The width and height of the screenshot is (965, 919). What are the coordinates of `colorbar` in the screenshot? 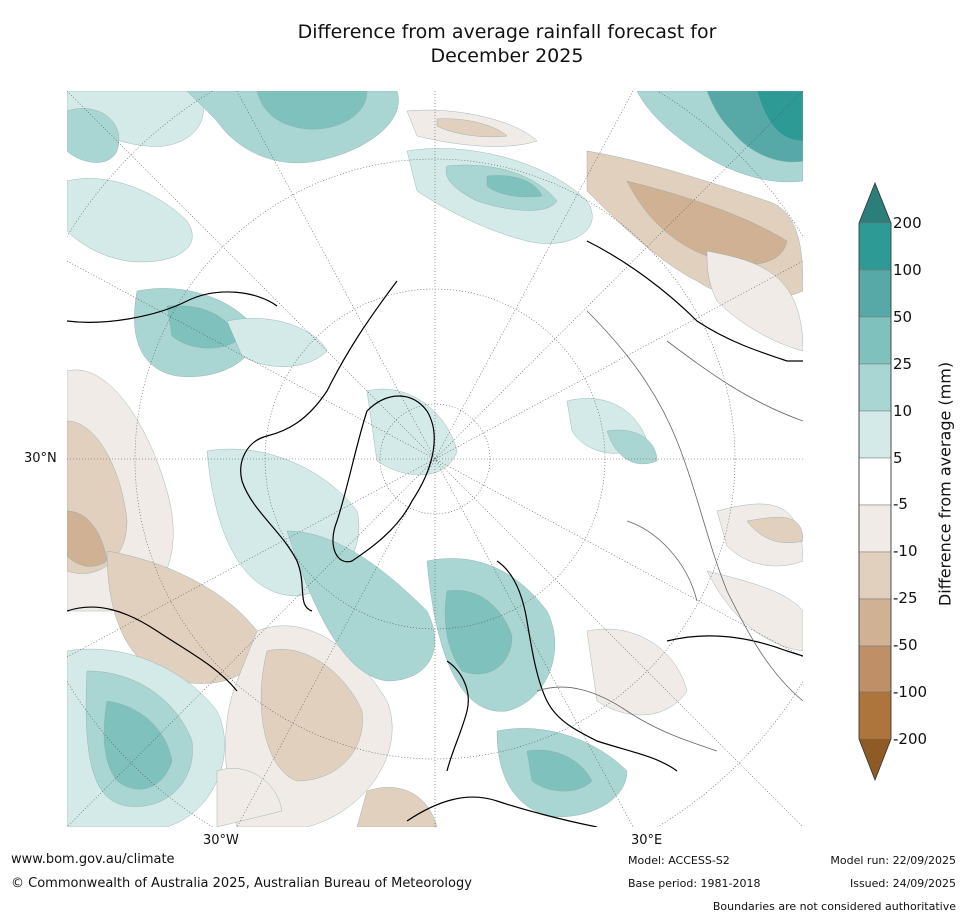 It's located at (875, 484).